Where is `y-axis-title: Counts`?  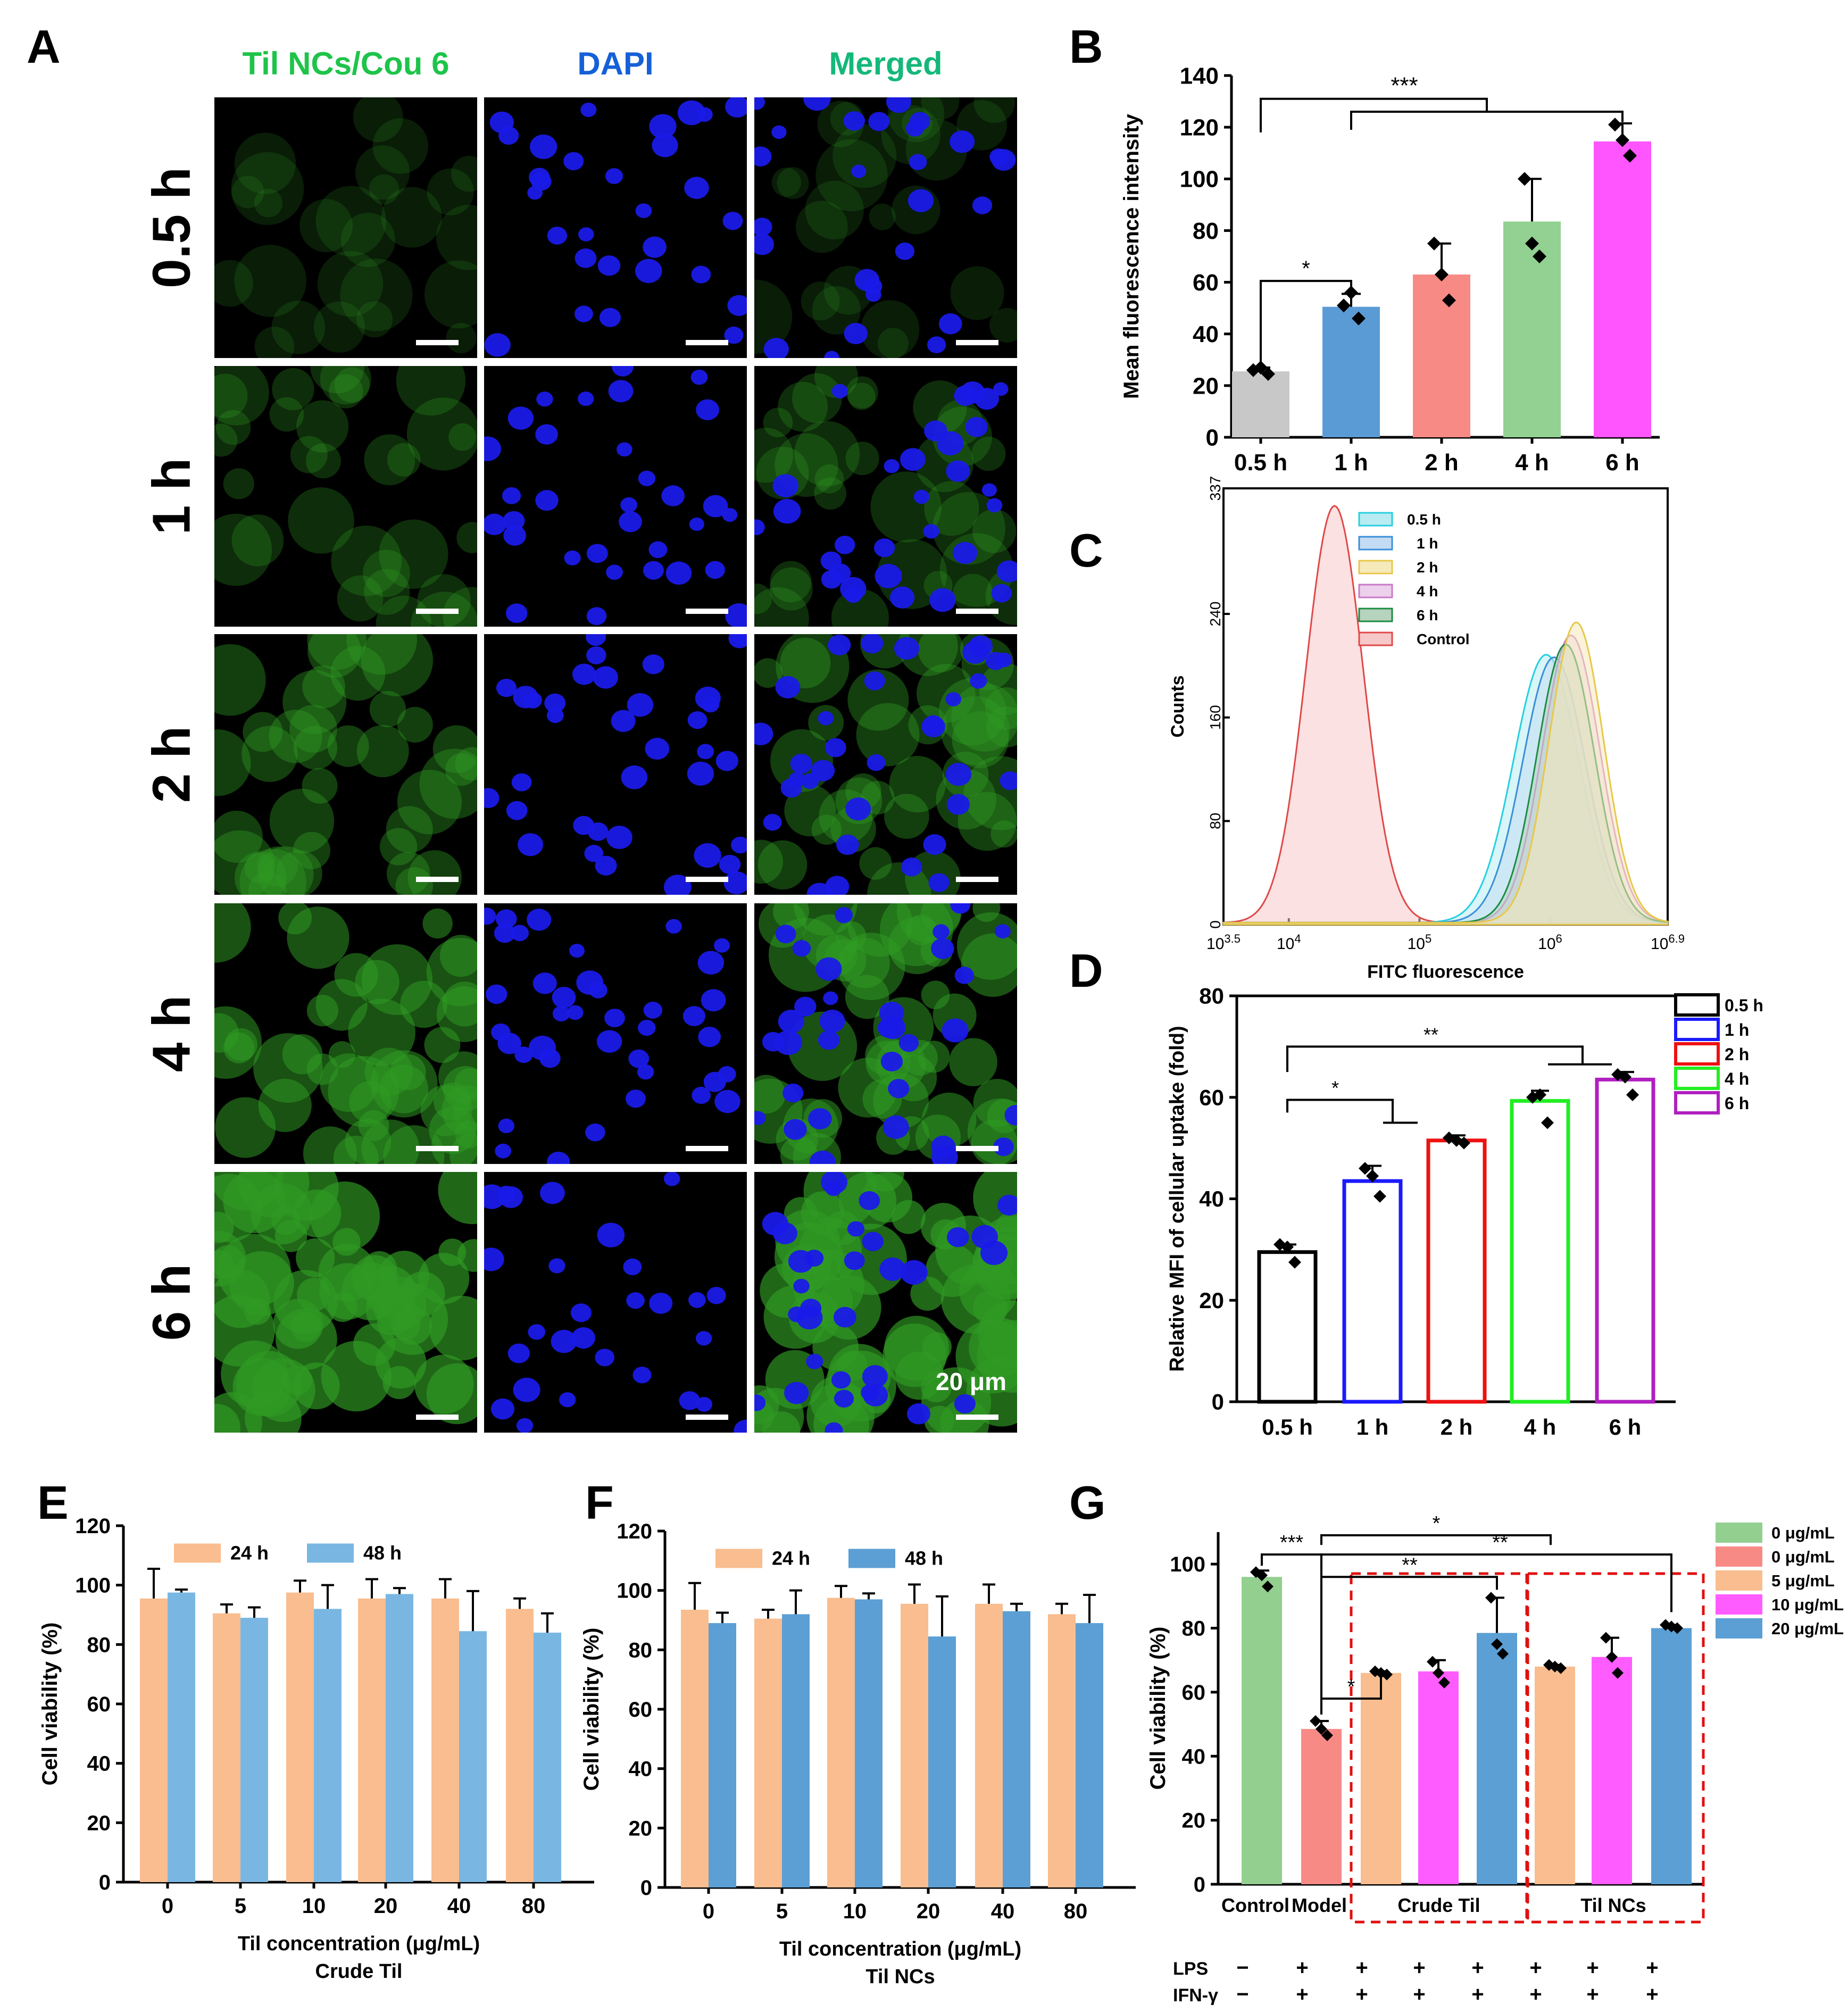
y-axis-title: Counts is located at coordinates (1178, 706).